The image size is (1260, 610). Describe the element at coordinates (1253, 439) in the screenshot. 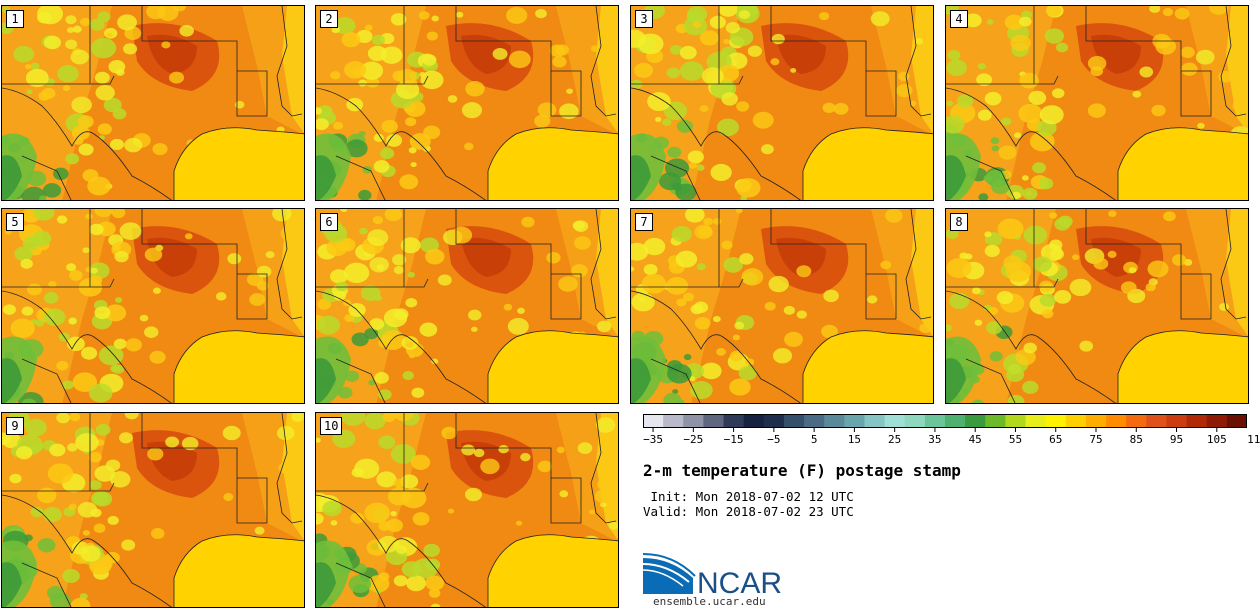

I see `colorbar-tick-label: 115` at that location.